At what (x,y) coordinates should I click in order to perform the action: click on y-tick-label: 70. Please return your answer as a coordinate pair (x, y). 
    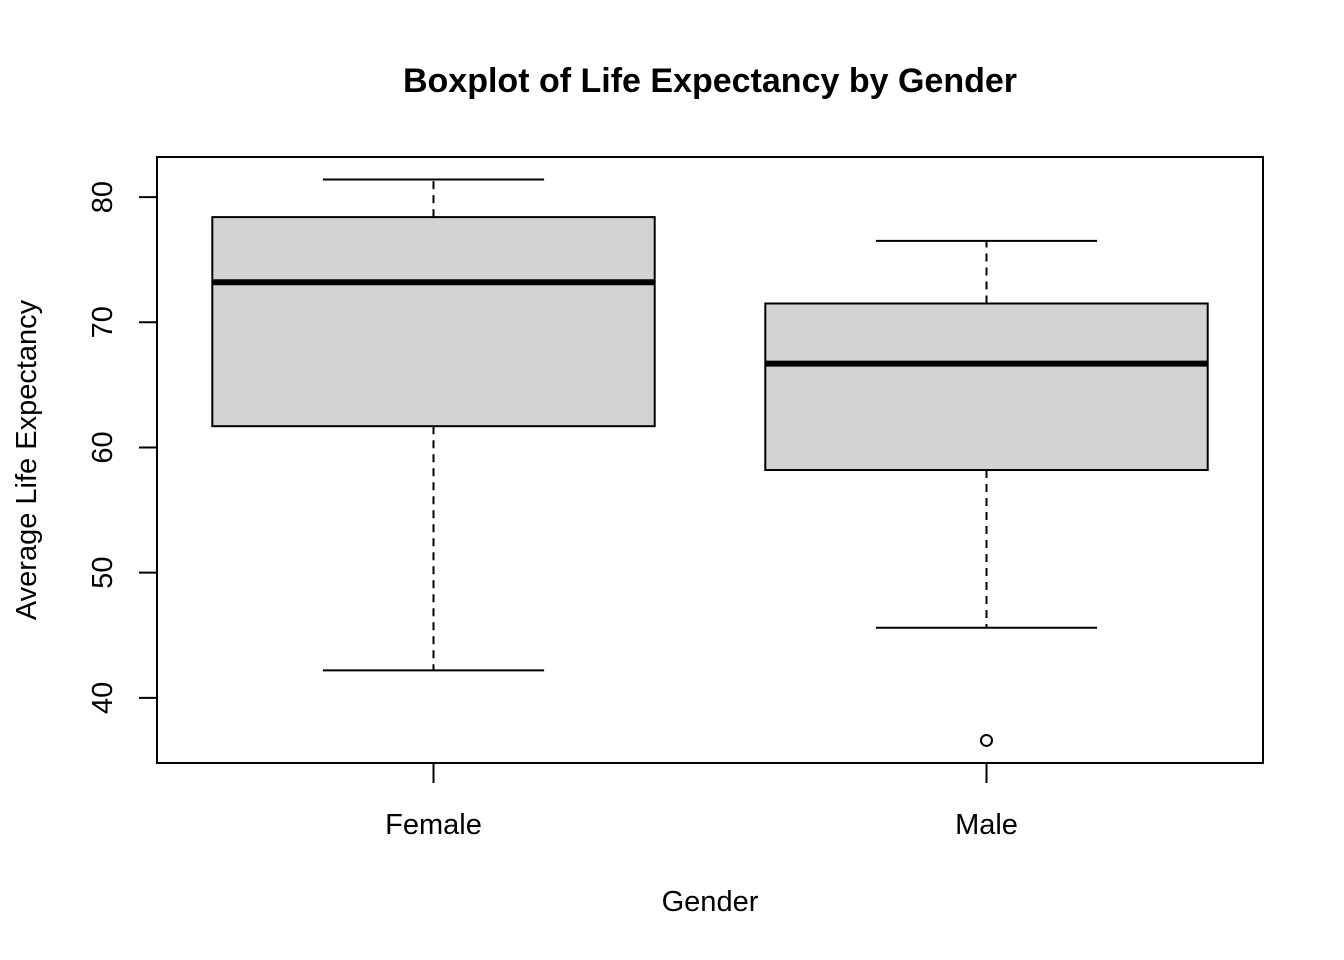
    Looking at the image, I should click on (103, 322).